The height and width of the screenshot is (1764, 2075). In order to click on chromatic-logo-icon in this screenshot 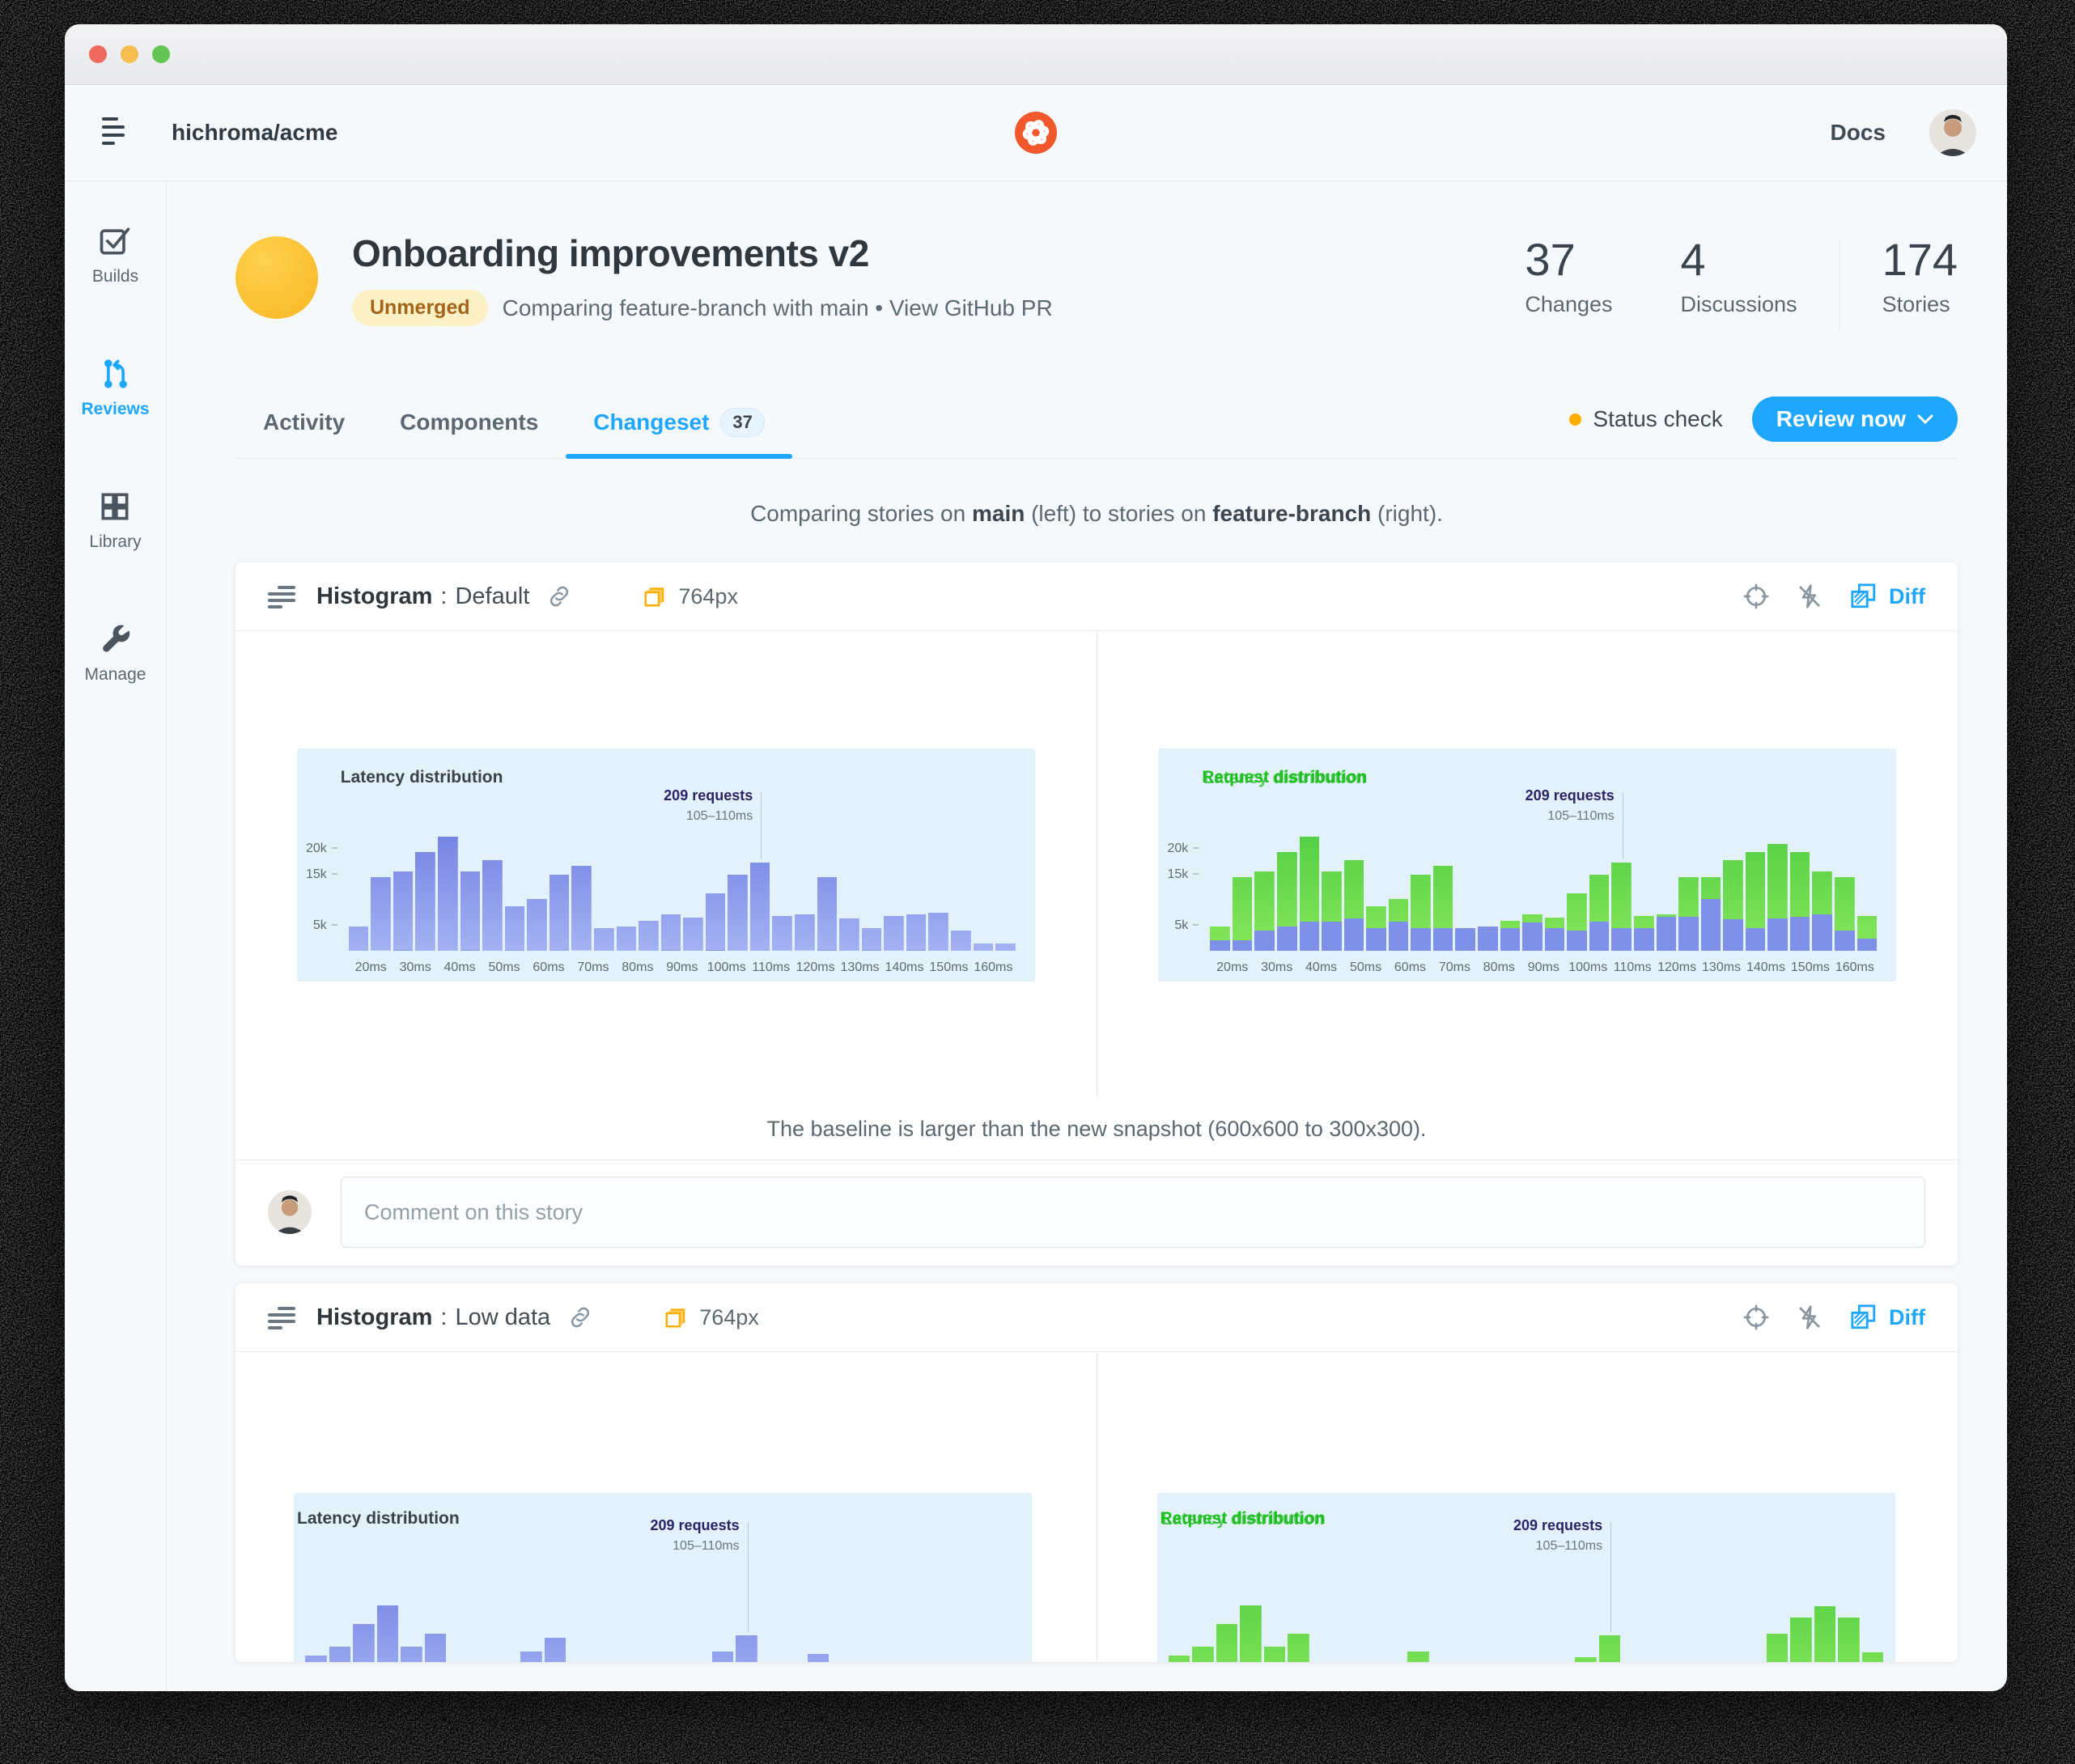, I will do `click(1036, 133)`.